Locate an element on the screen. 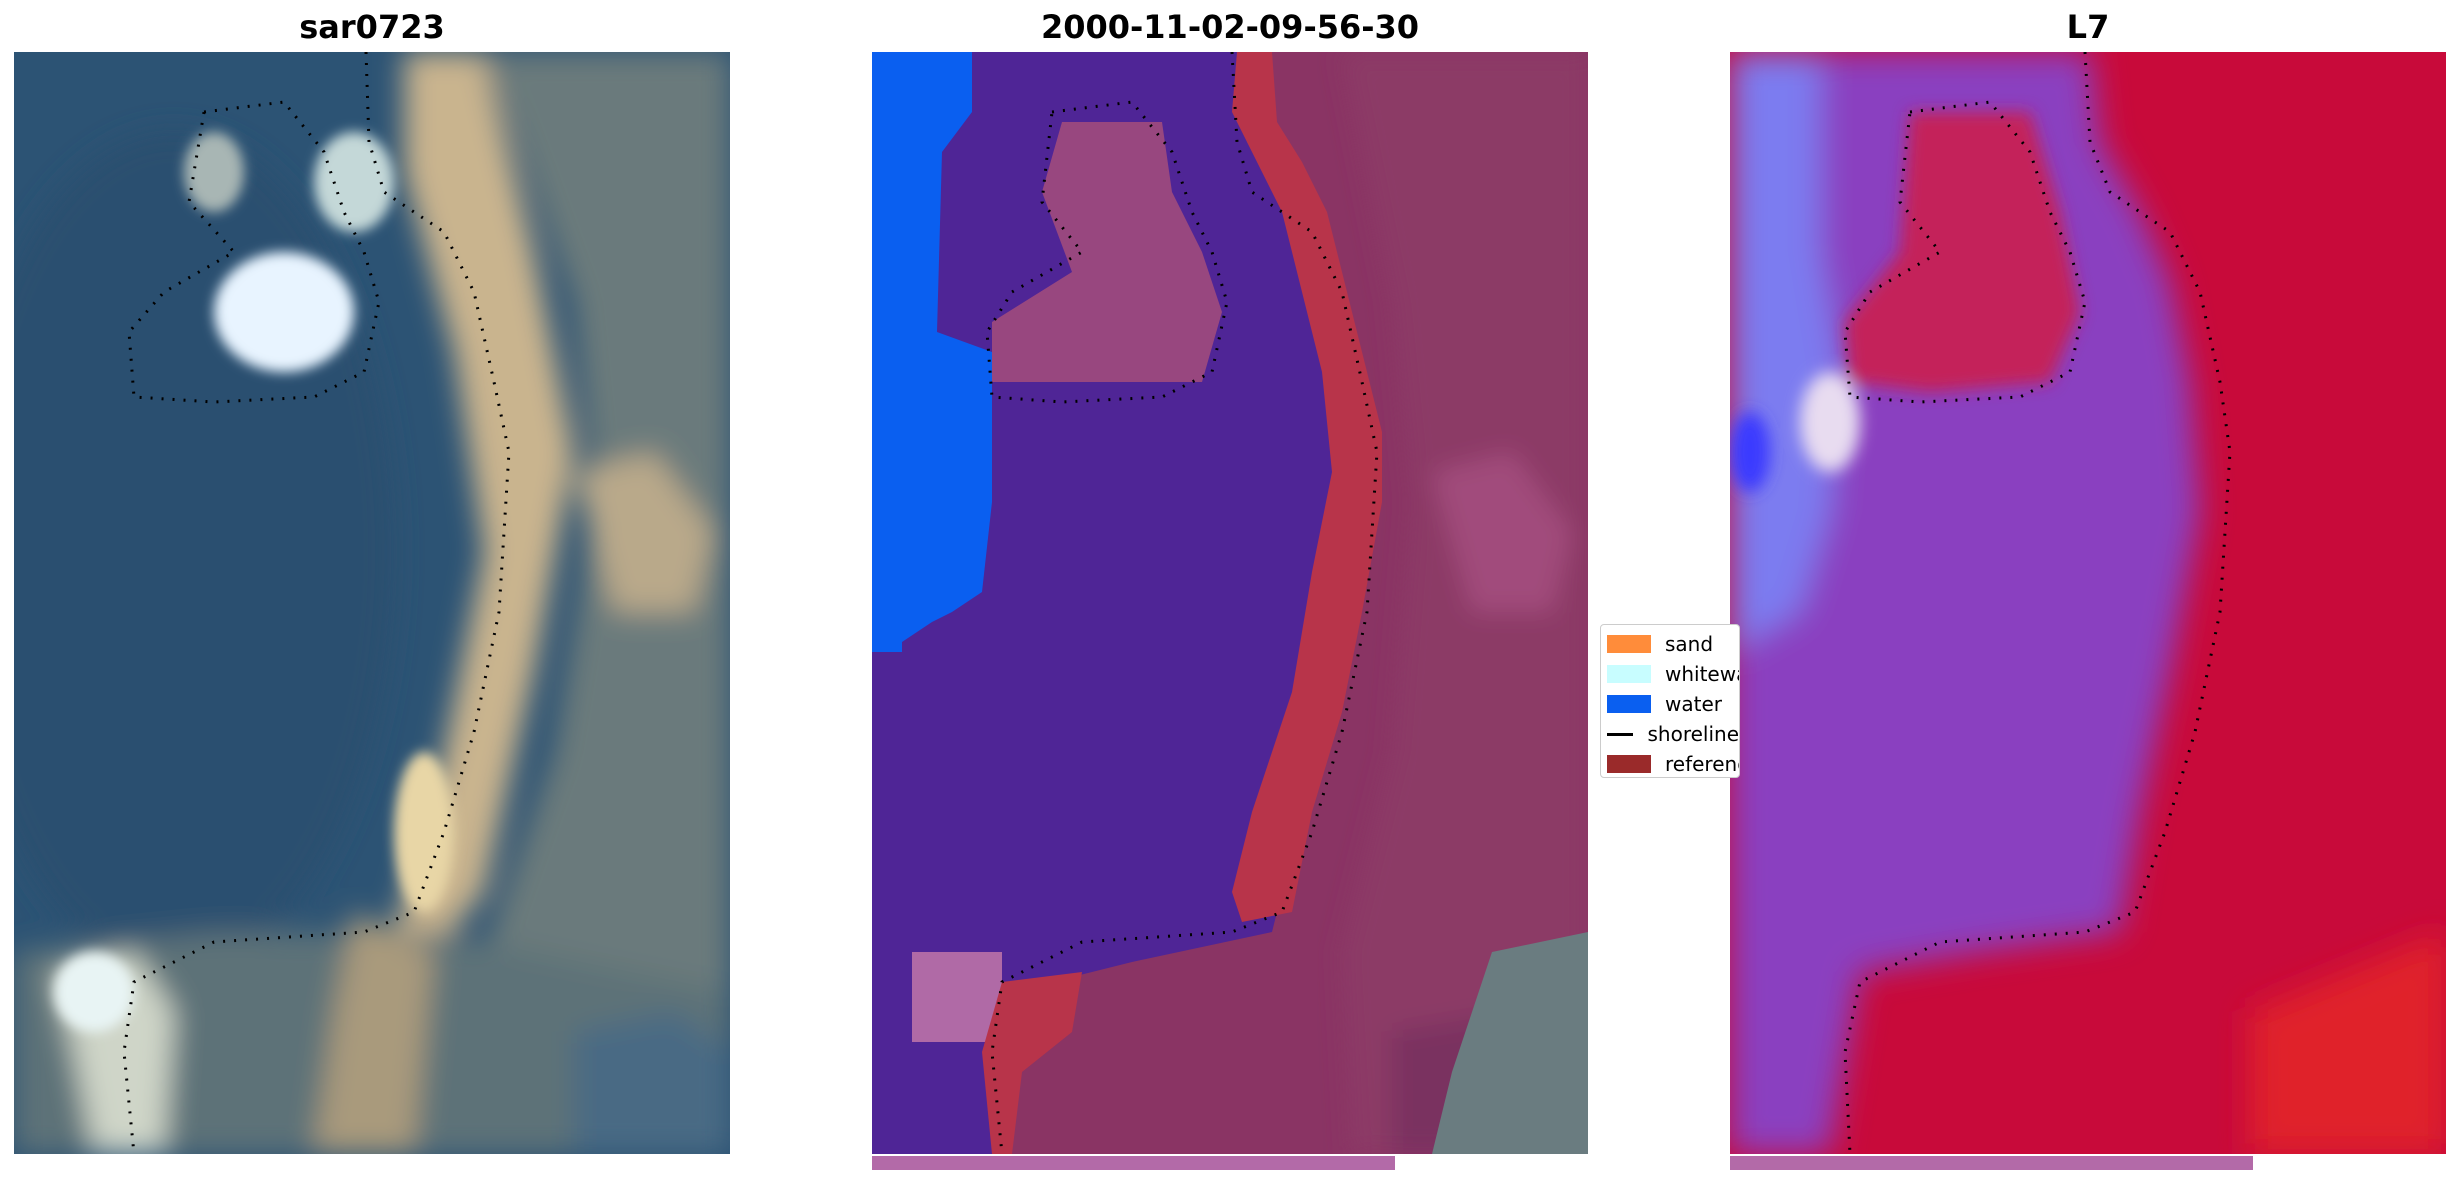 Image resolution: width=2460 pixels, height=1184 pixels. legend-item-reference-shoreline: reference shoreline is located at coordinates (1673, 763).